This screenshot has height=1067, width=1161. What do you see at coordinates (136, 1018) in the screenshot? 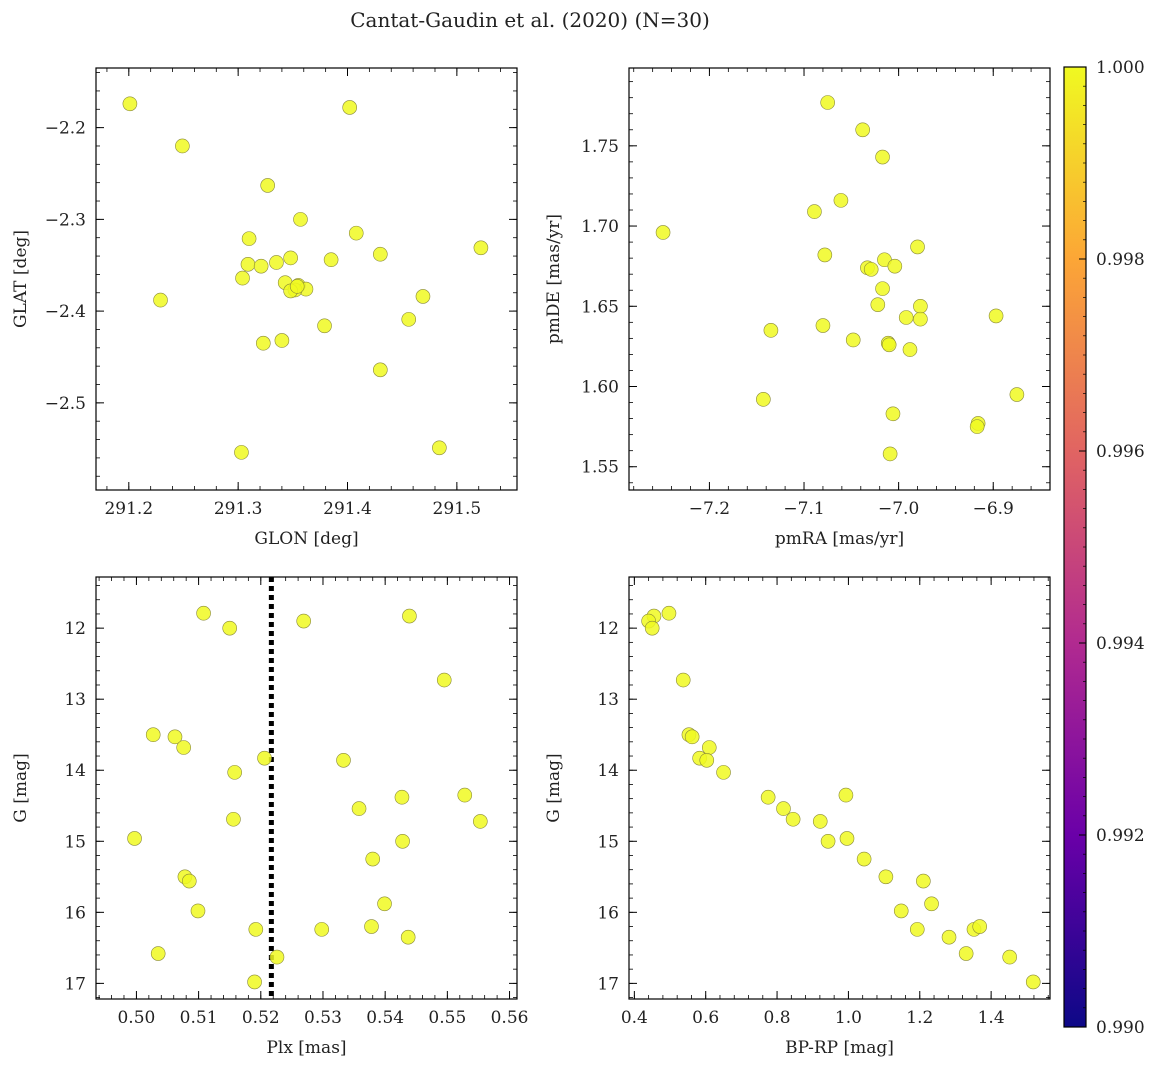
I see `x-tick-label: 0.50` at bounding box center [136, 1018].